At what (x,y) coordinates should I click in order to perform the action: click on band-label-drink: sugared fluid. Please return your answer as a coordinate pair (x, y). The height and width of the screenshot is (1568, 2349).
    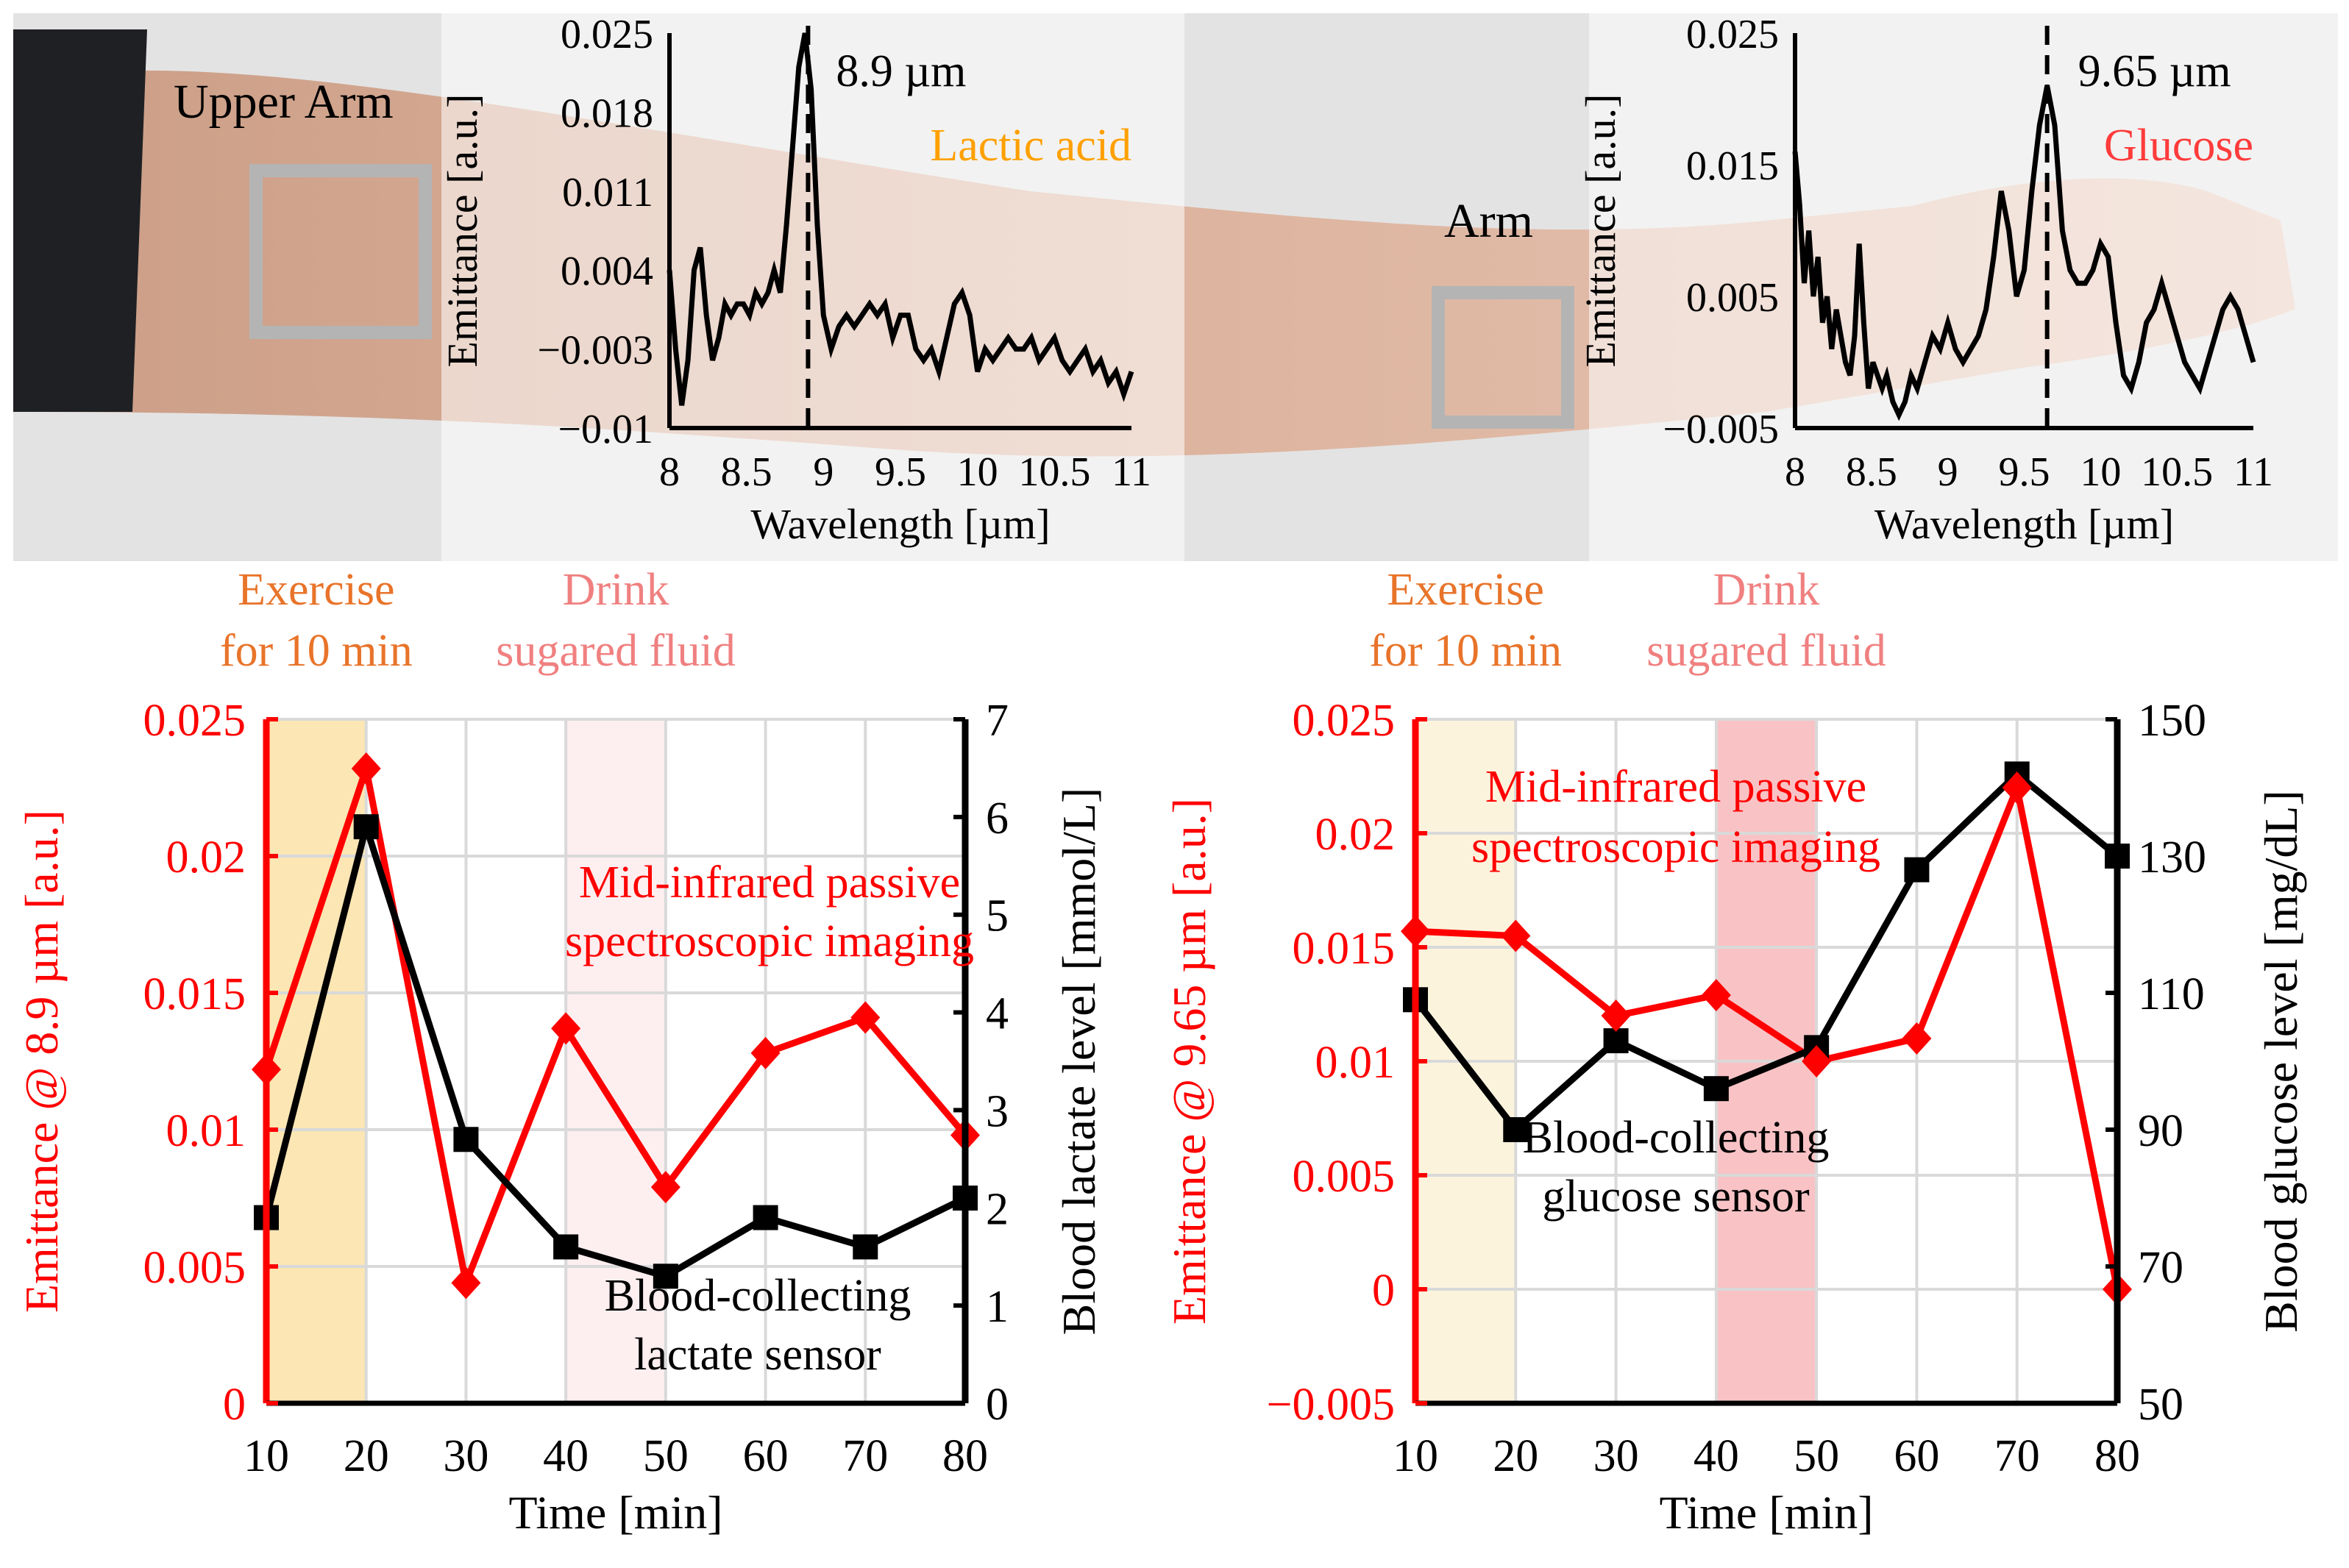
    Looking at the image, I should click on (615, 651).